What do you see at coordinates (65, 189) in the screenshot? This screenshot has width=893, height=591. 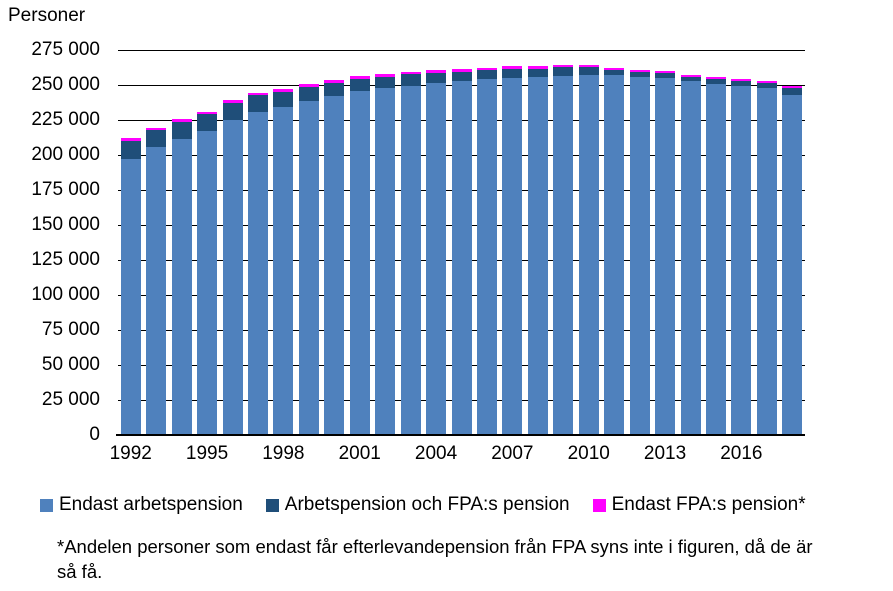 I see `y-tick-label: 175 000` at bounding box center [65, 189].